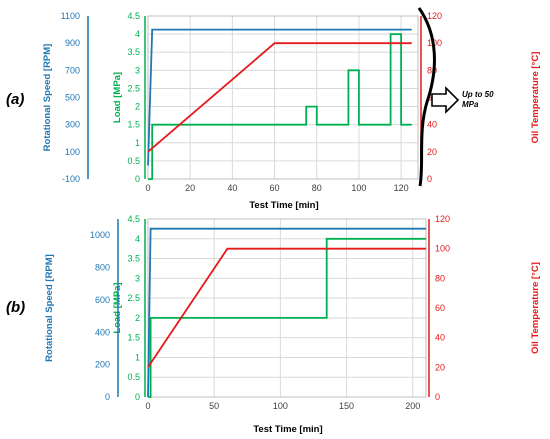  What do you see at coordinates (72, 98) in the screenshot?
I see `speed-tick-label: 500` at bounding box center [72, 98].